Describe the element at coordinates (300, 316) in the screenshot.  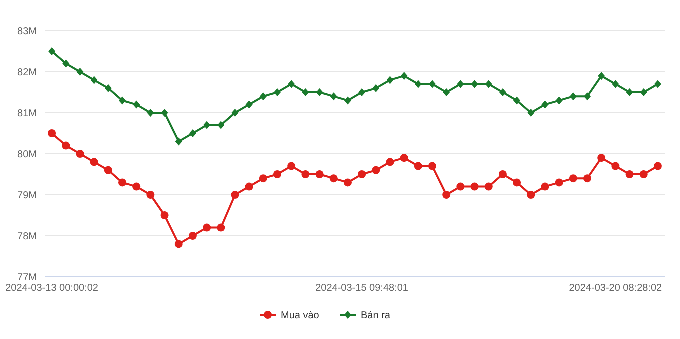
I see `legend-label: Mua vào` at that location.